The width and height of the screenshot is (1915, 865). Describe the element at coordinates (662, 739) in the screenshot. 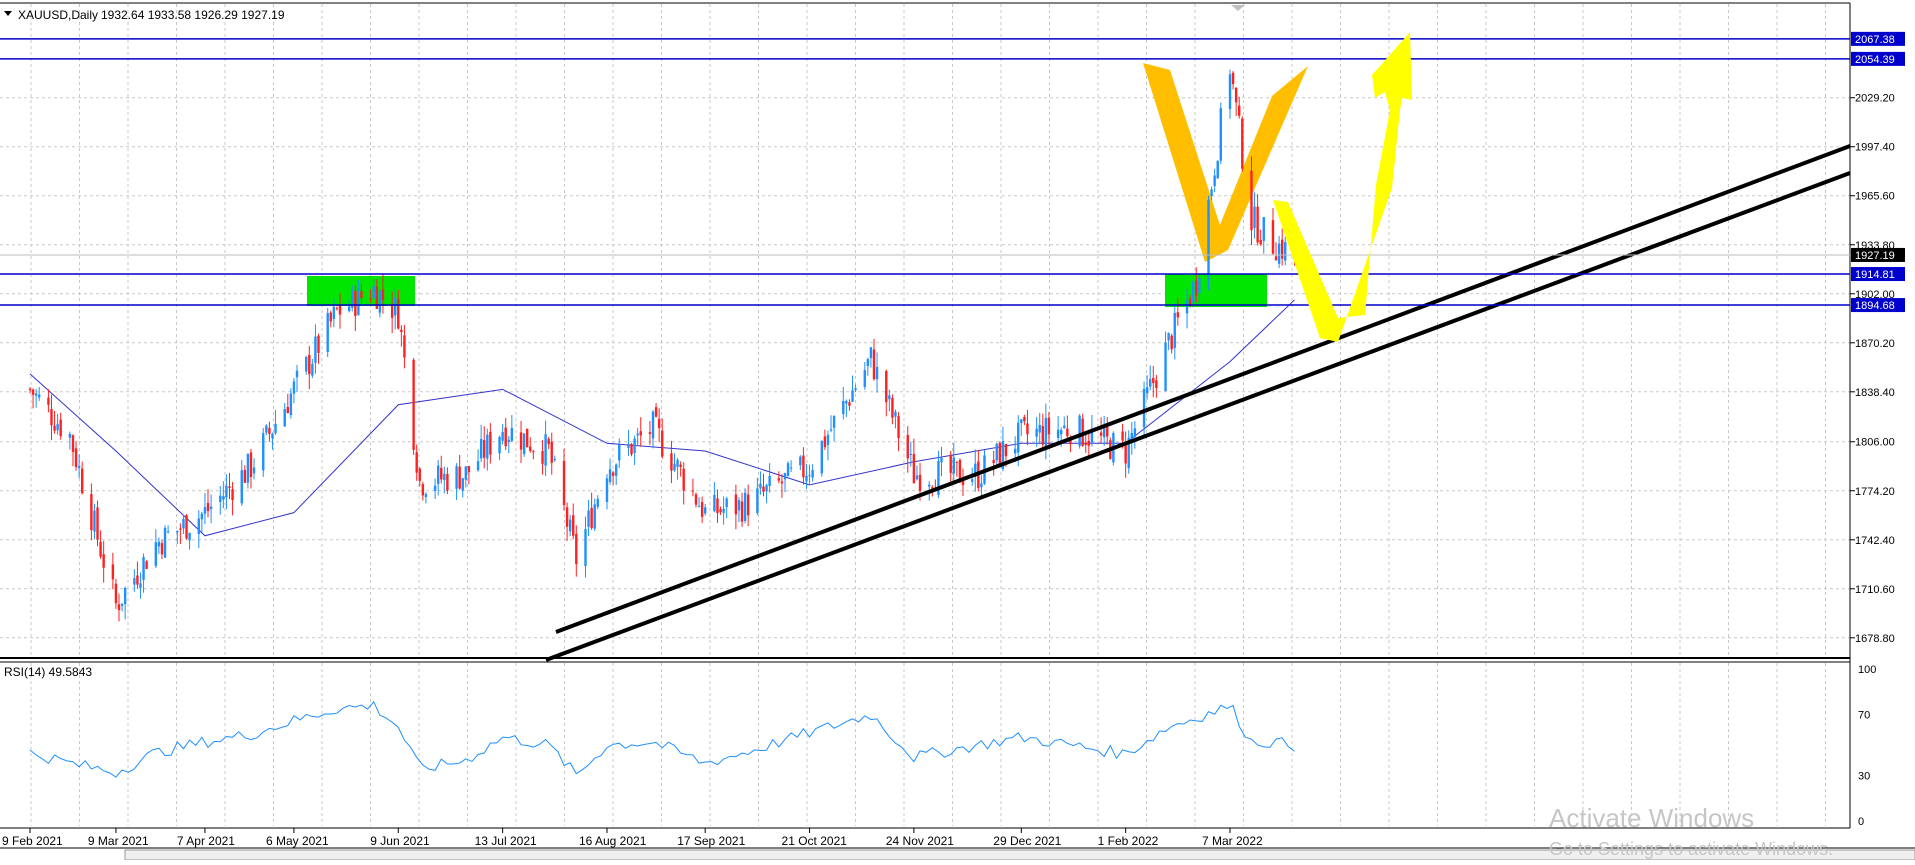

I see `rsi-line` at that location.